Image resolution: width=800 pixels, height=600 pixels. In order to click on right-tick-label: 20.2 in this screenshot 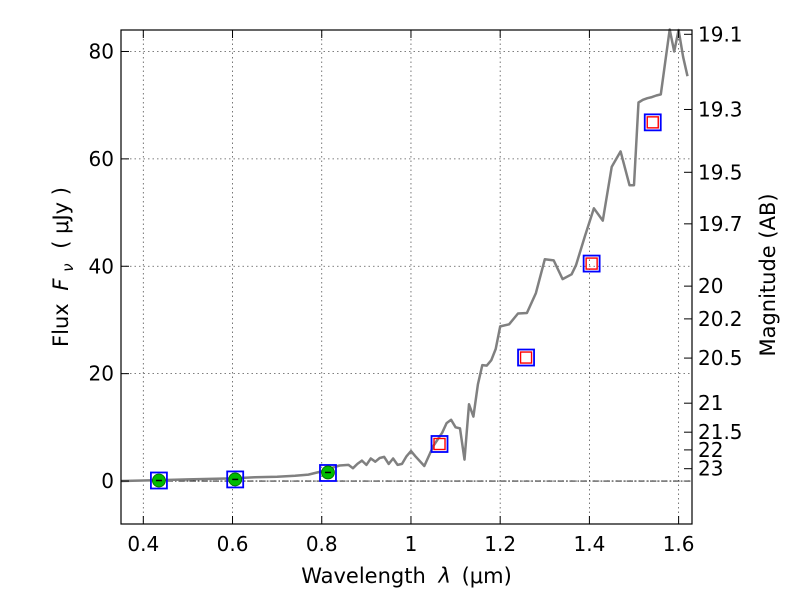, I will do `click(720, 319)`.